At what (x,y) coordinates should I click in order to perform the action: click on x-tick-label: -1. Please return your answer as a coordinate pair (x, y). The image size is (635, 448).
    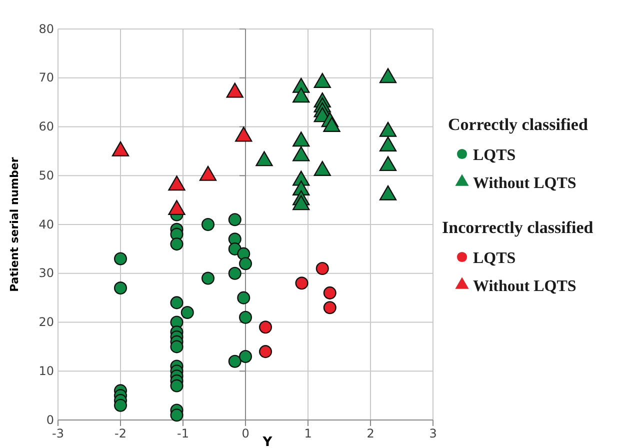
    Looking at the image, I should click on (183, 433).